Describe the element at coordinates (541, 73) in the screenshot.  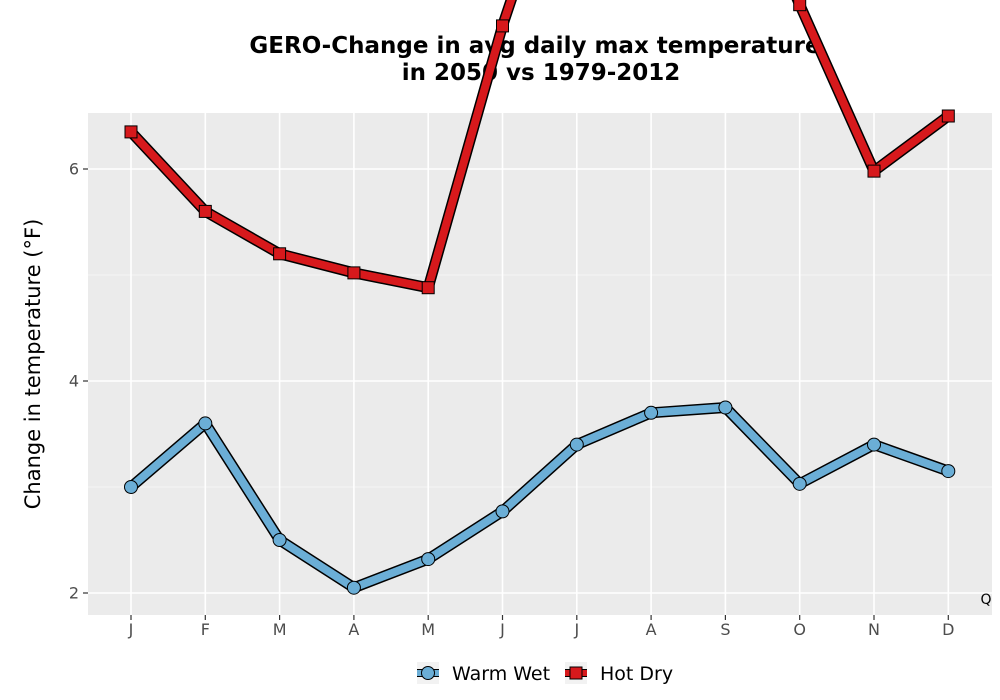
I see `chart-subtitle: in 2050 vs 1979-2012` at that location.